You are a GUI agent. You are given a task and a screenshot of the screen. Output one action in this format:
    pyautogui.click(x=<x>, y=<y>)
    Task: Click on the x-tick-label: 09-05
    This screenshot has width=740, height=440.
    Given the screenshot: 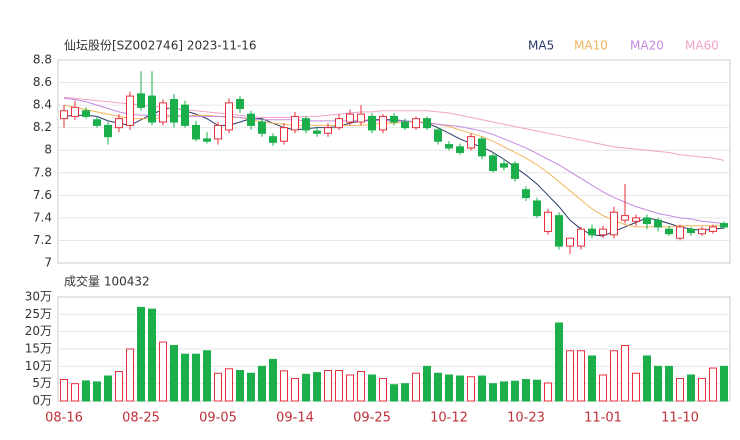 What is the action you would take?
    pyautogui.click(x=218, y=418)
    